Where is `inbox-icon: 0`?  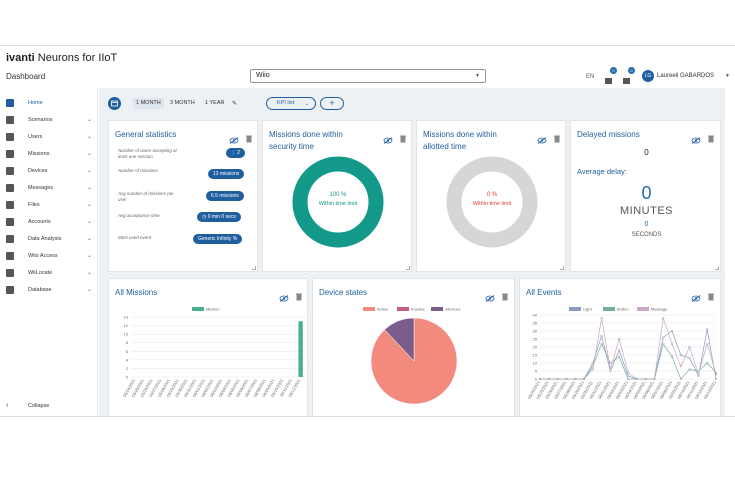 inbox-icon: 0 is located at coordinates (628, 75).